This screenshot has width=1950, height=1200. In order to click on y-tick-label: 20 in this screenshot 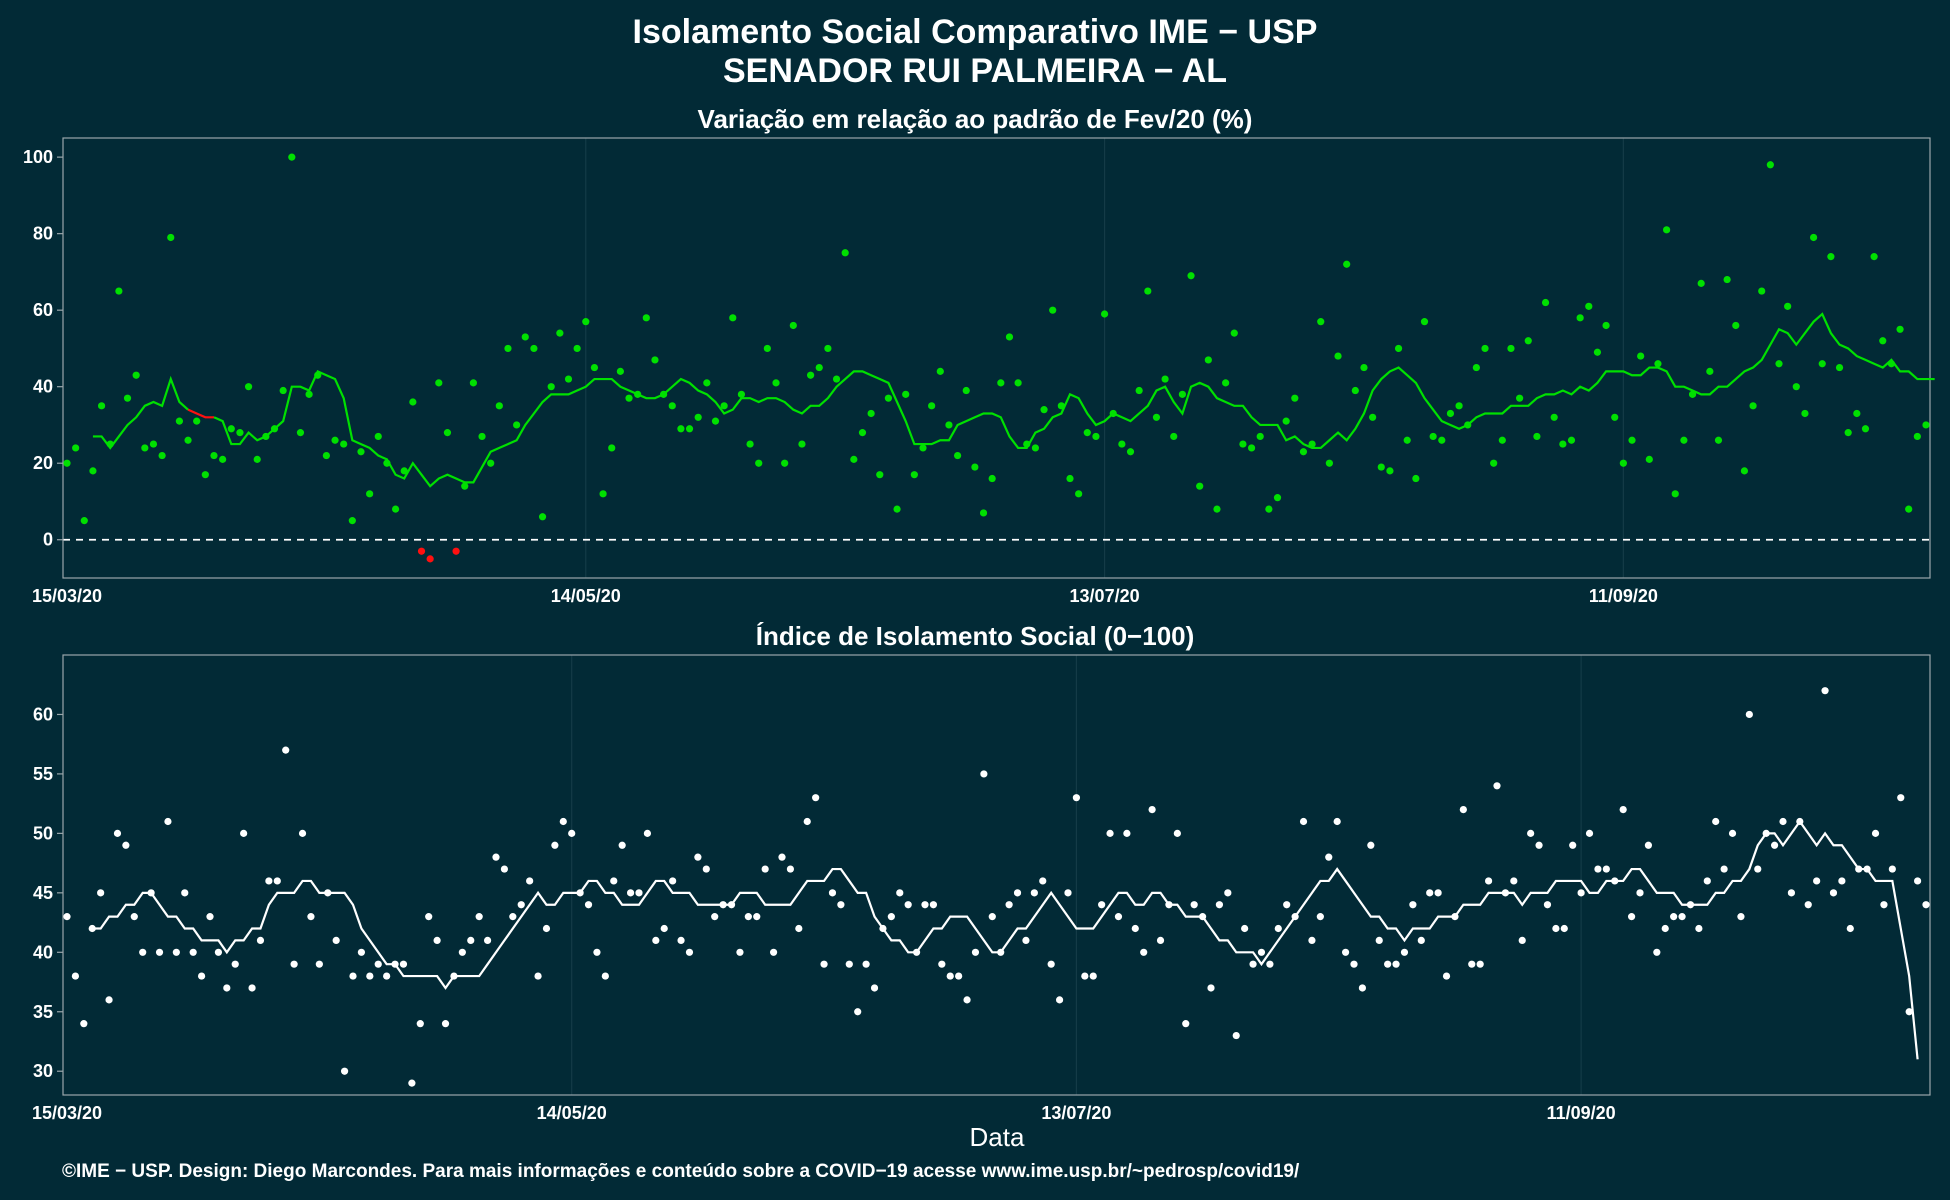, I will do `click(43, 463)`.